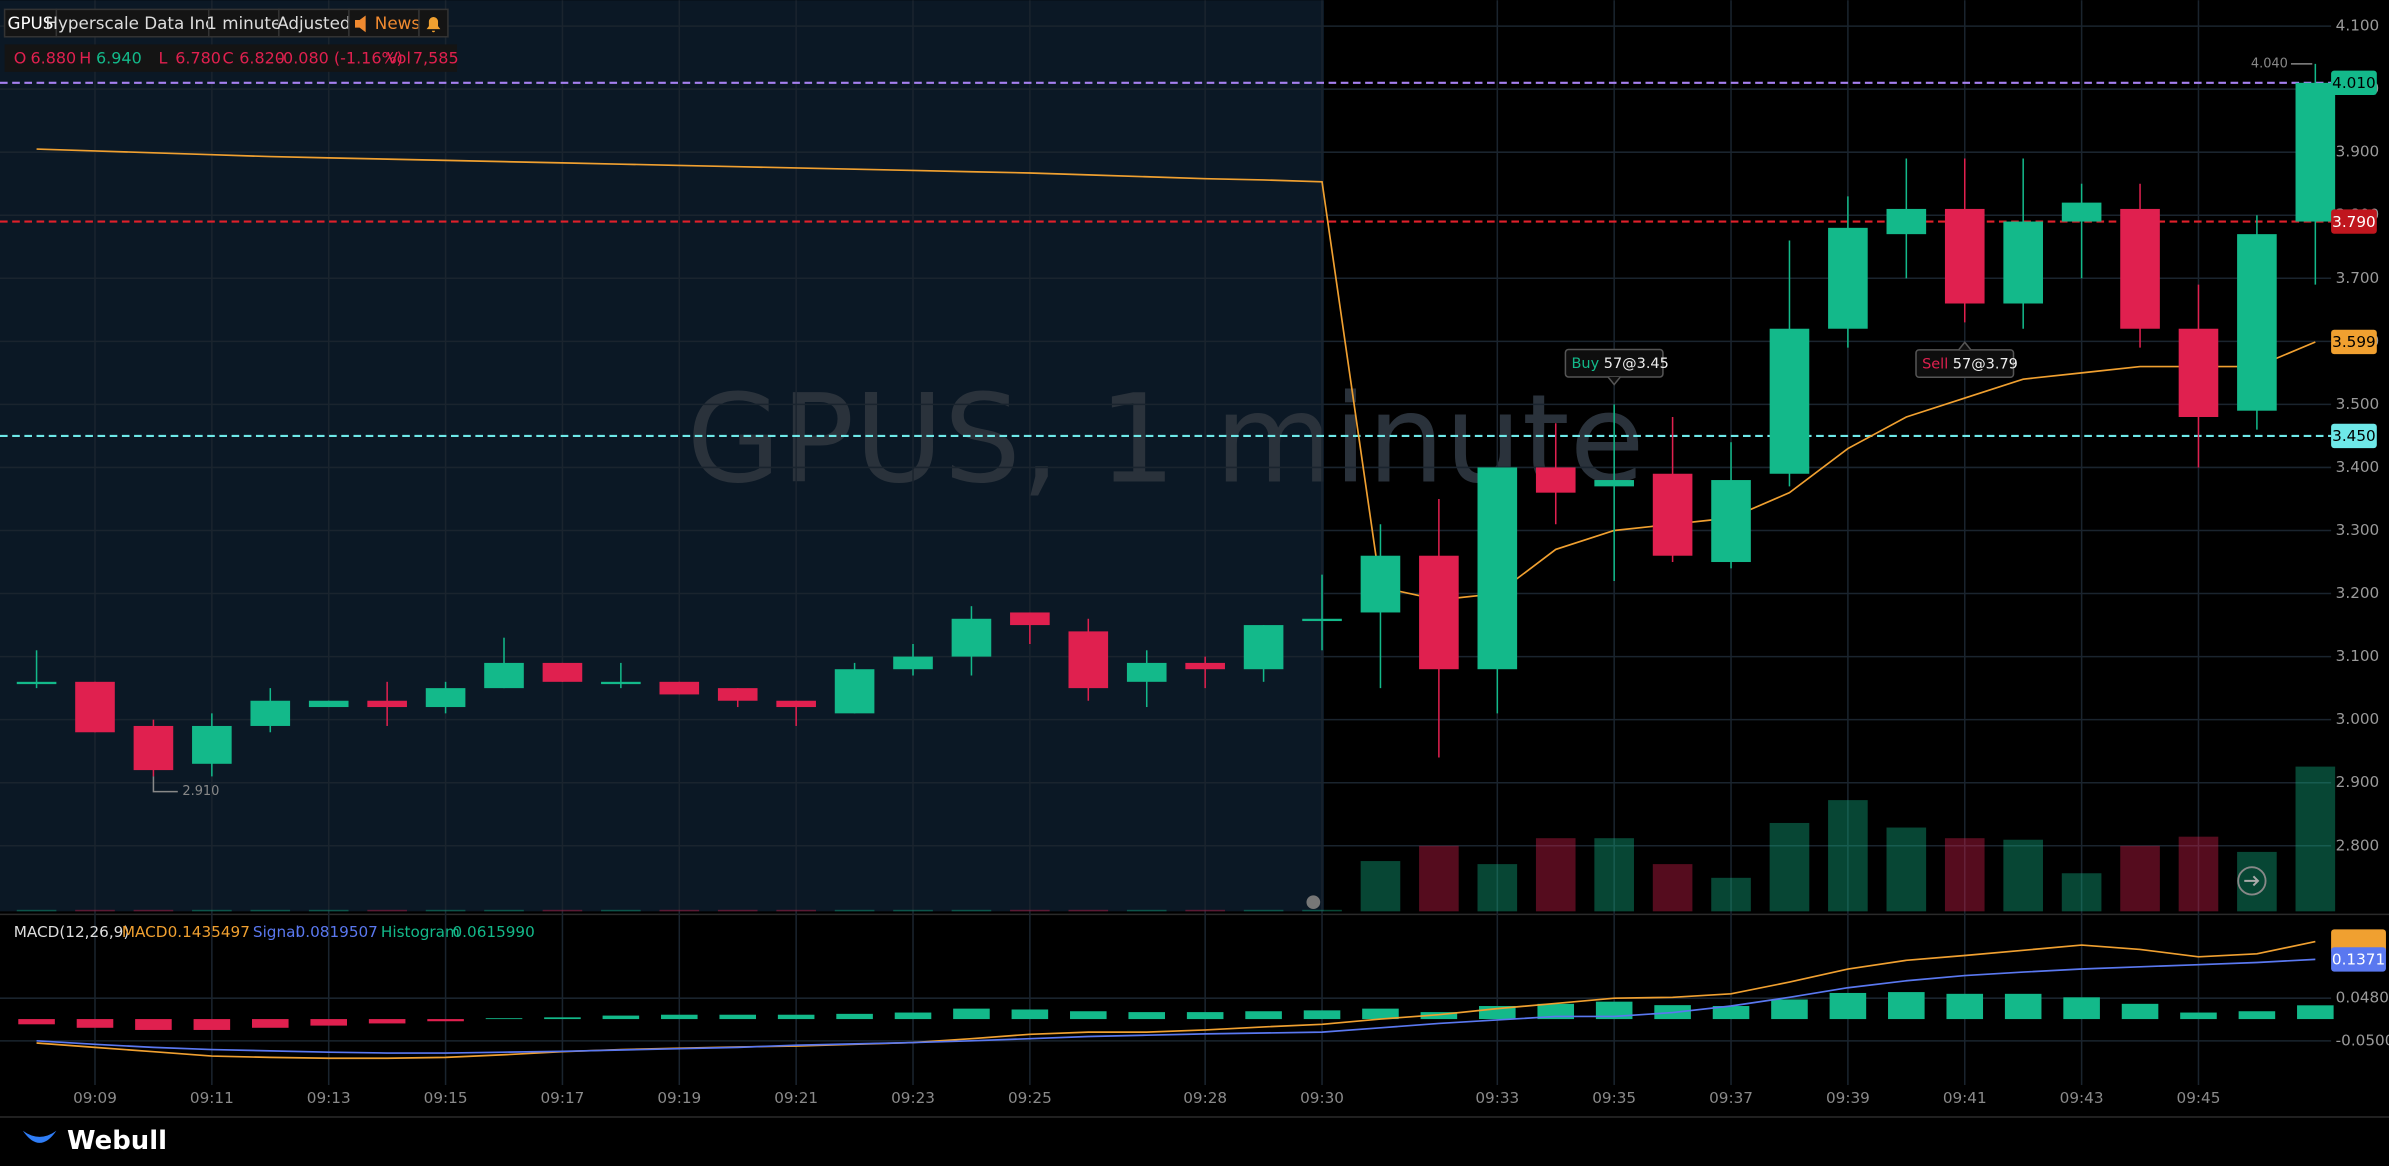 This screenshot has height=1166, width=2389. Describe the element at coordinates (200, 791) in the screenshot. I see `annotation: 2.910` at that location.